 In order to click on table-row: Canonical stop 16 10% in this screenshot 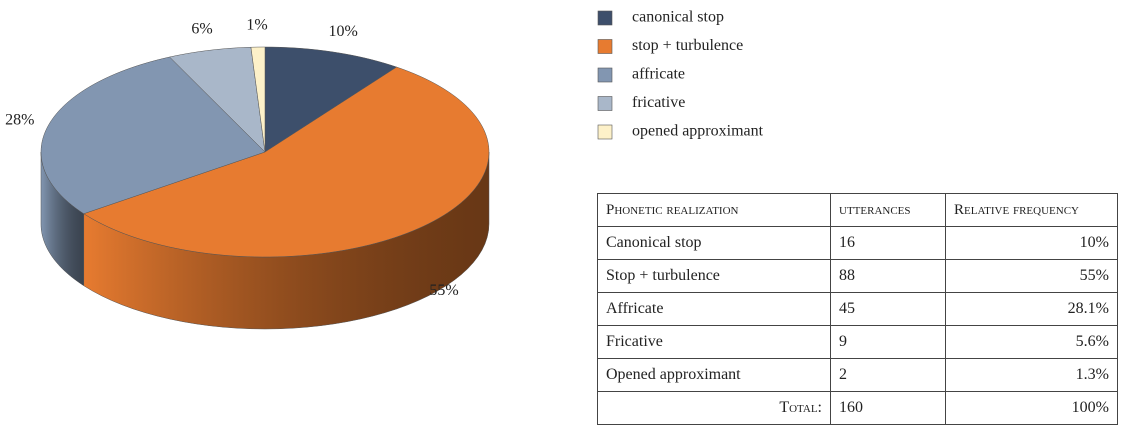, I will do `click(857, 243)`.